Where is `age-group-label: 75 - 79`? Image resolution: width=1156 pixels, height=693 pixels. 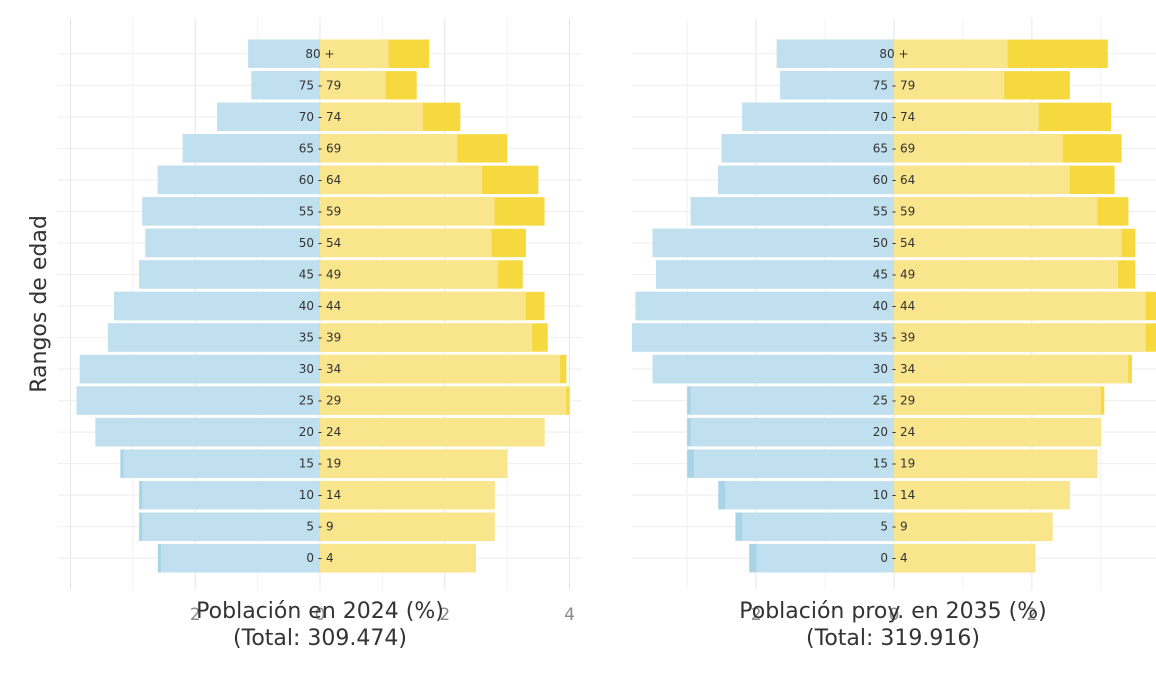 age-group-label: 75 - 79 is located at coordinates (320, 85).